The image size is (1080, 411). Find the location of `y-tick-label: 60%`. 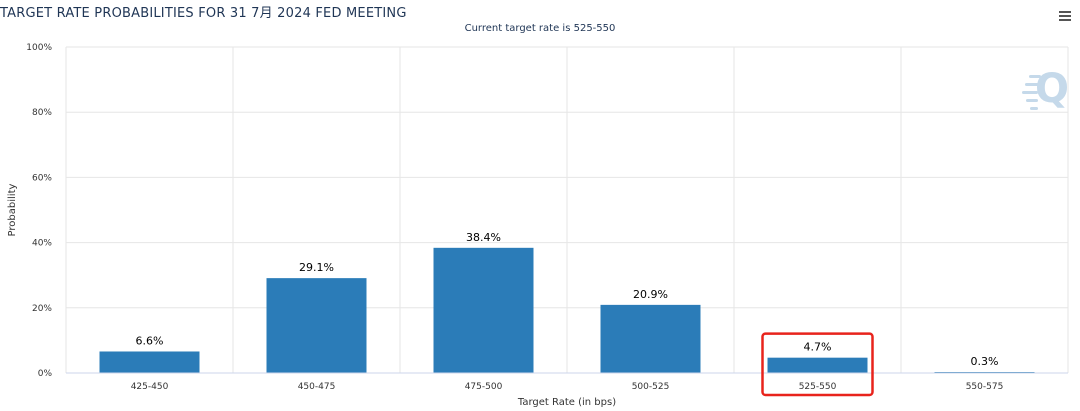

y-tick-label: 60% is located at coordinates (42, 178).